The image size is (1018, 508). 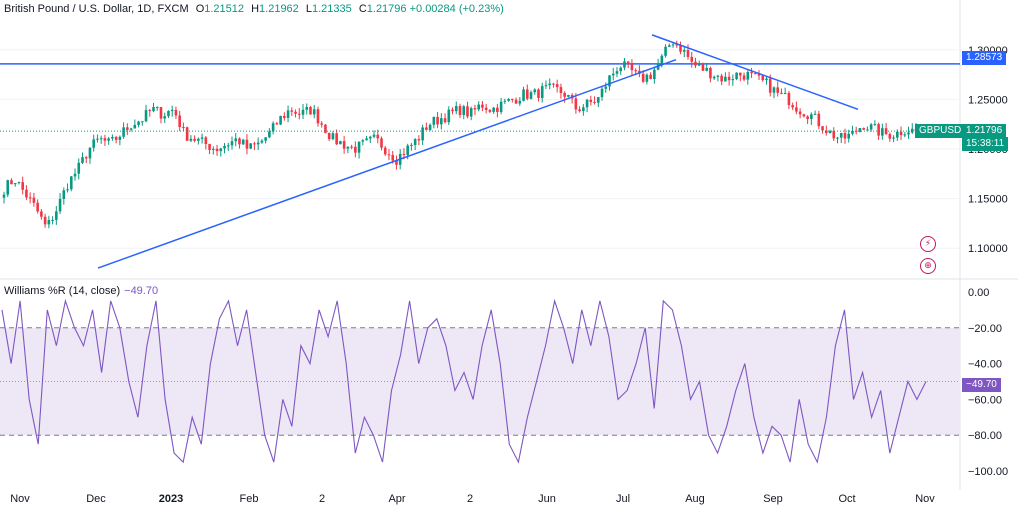 What do you see at coordinates (331, 9) in the screenshot?
I see `low-value: 1.21335` at bounding box center [331, 9].